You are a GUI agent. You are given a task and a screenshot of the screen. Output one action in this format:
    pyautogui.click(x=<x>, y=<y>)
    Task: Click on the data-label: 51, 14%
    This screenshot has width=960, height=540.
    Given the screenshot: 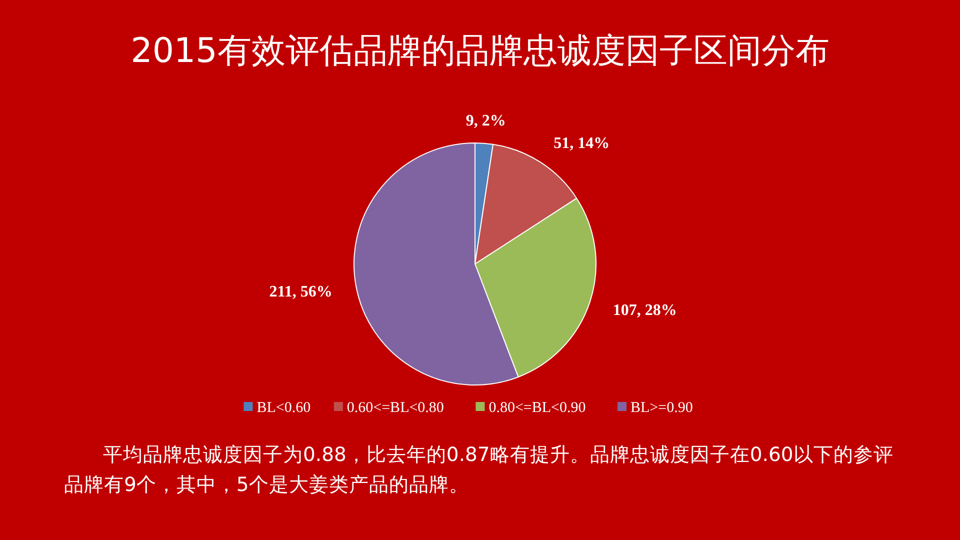 What is the action you would take?
    pyautogui.click(x=582, y=143)
    